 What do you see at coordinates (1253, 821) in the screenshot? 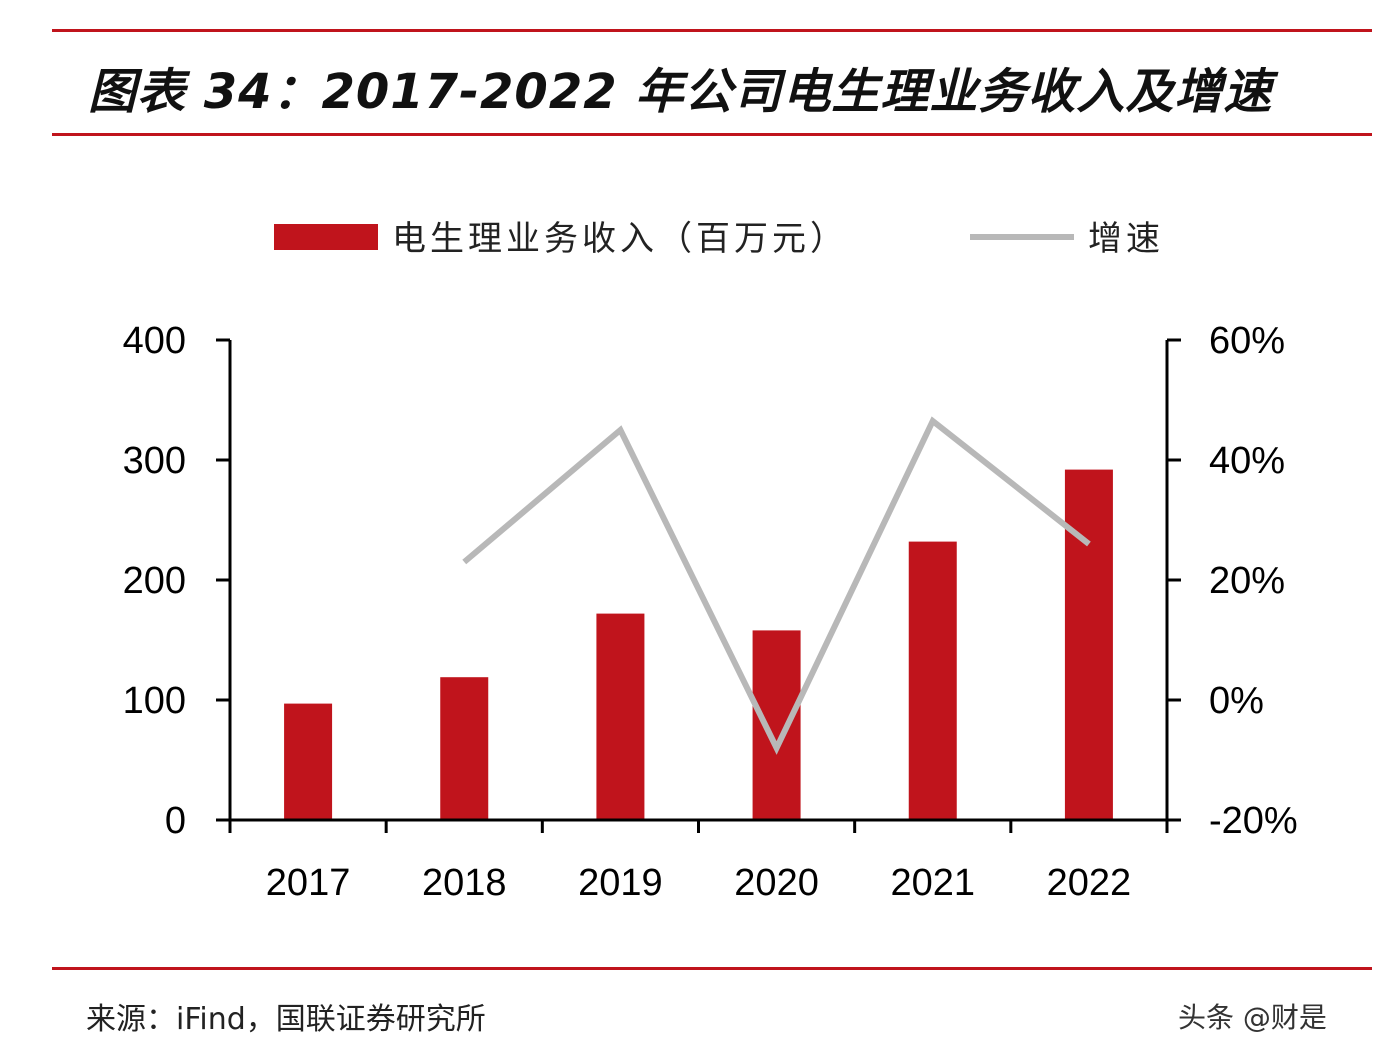
I see `right-tick-label: -20%` at bounding box center [1253, 821].